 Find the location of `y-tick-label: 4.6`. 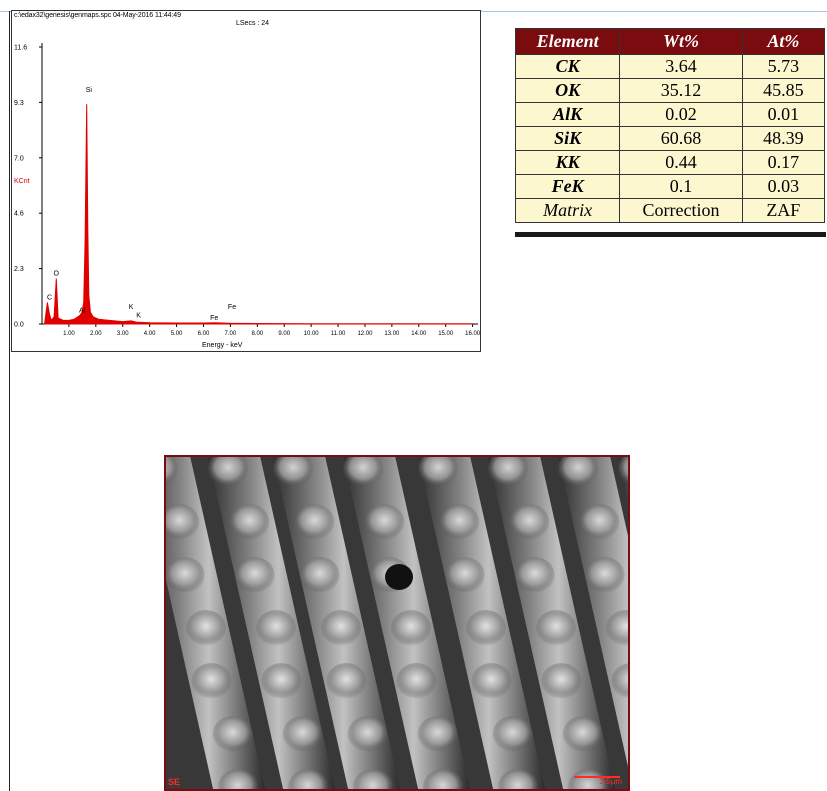

y-tick-label: 4.6 is located at coordinates (19, 214).